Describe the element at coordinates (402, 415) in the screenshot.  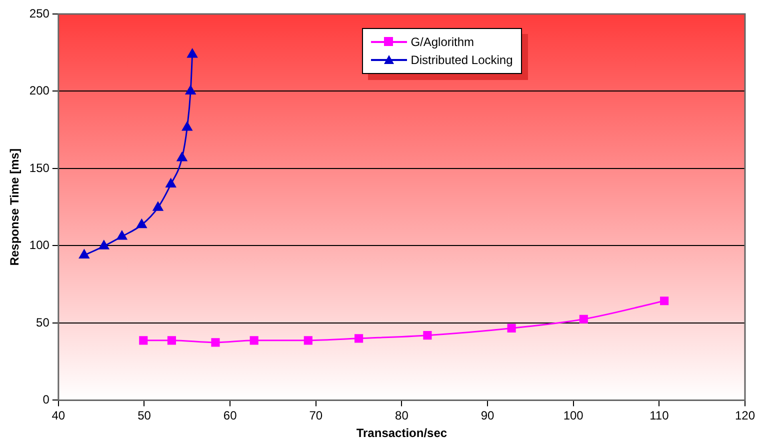
I see `x-tick-label: 80` at that location.